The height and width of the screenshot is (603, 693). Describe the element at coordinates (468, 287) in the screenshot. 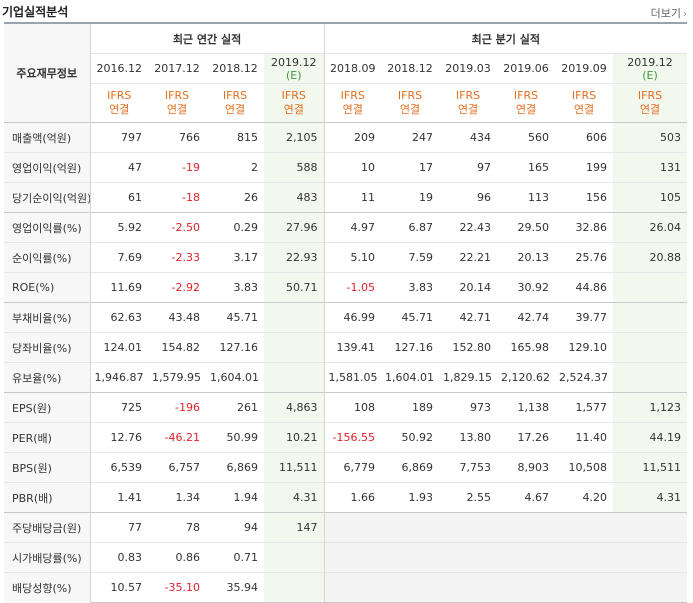

I see `table-cell: 20.14` at that location.